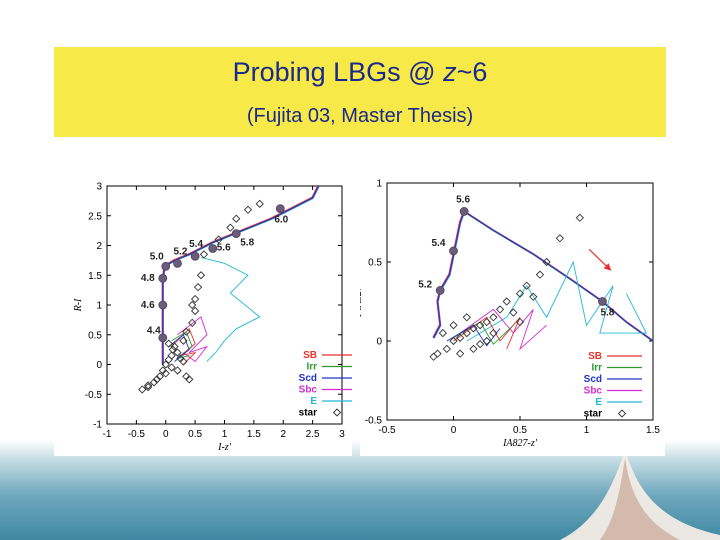 This screenshot has height=540, width=720. What do you see at coordinates (520, 443) in the screenshot?
I see `x-axis-label: IA827-z'` at bounding box center [520, 443].